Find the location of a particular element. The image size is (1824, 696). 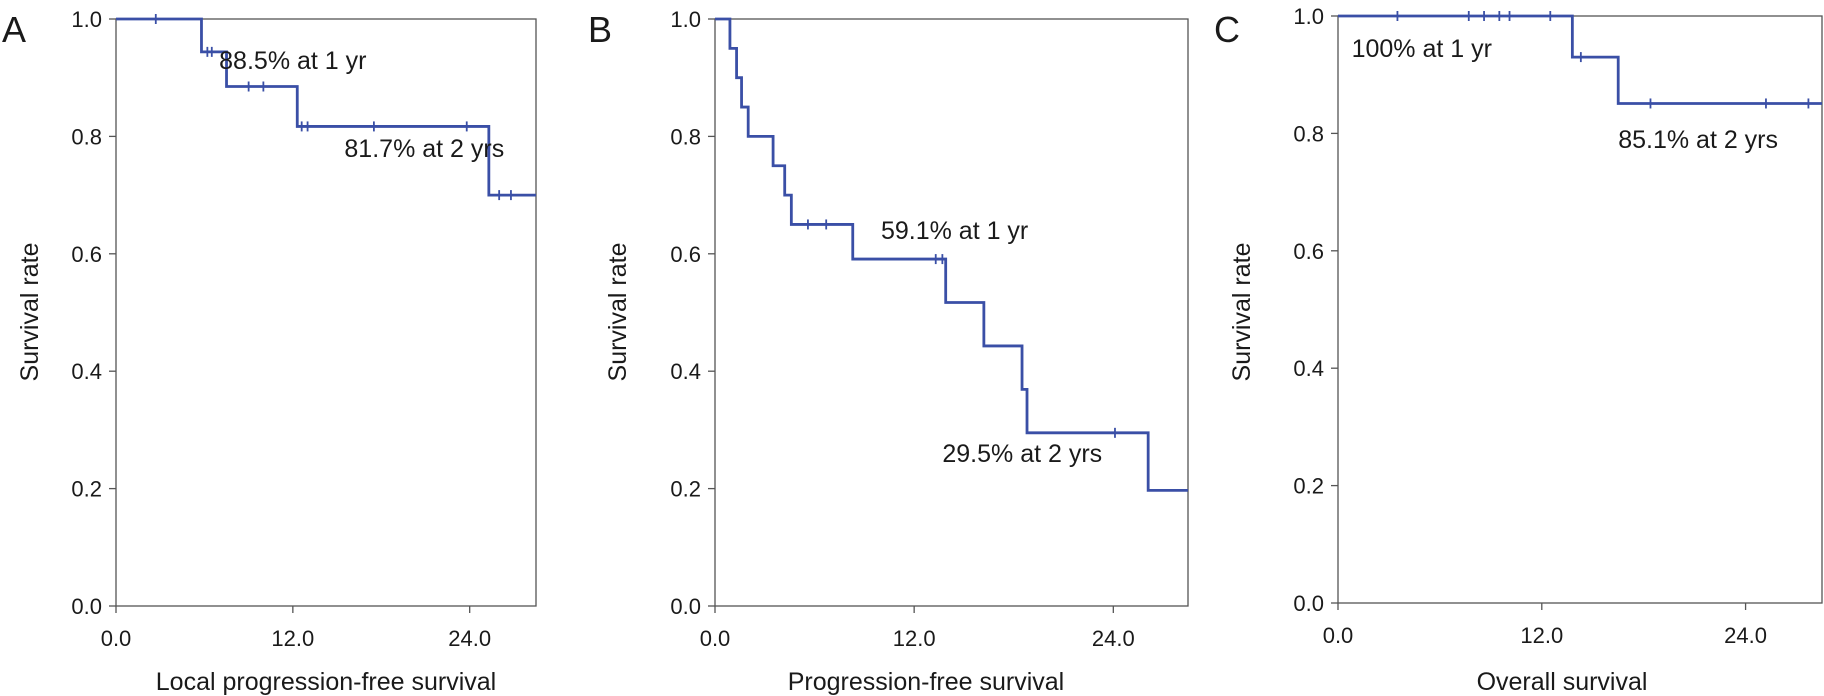

y-tick-label-a-5: 1.0 is located at coordinates (86, 19).